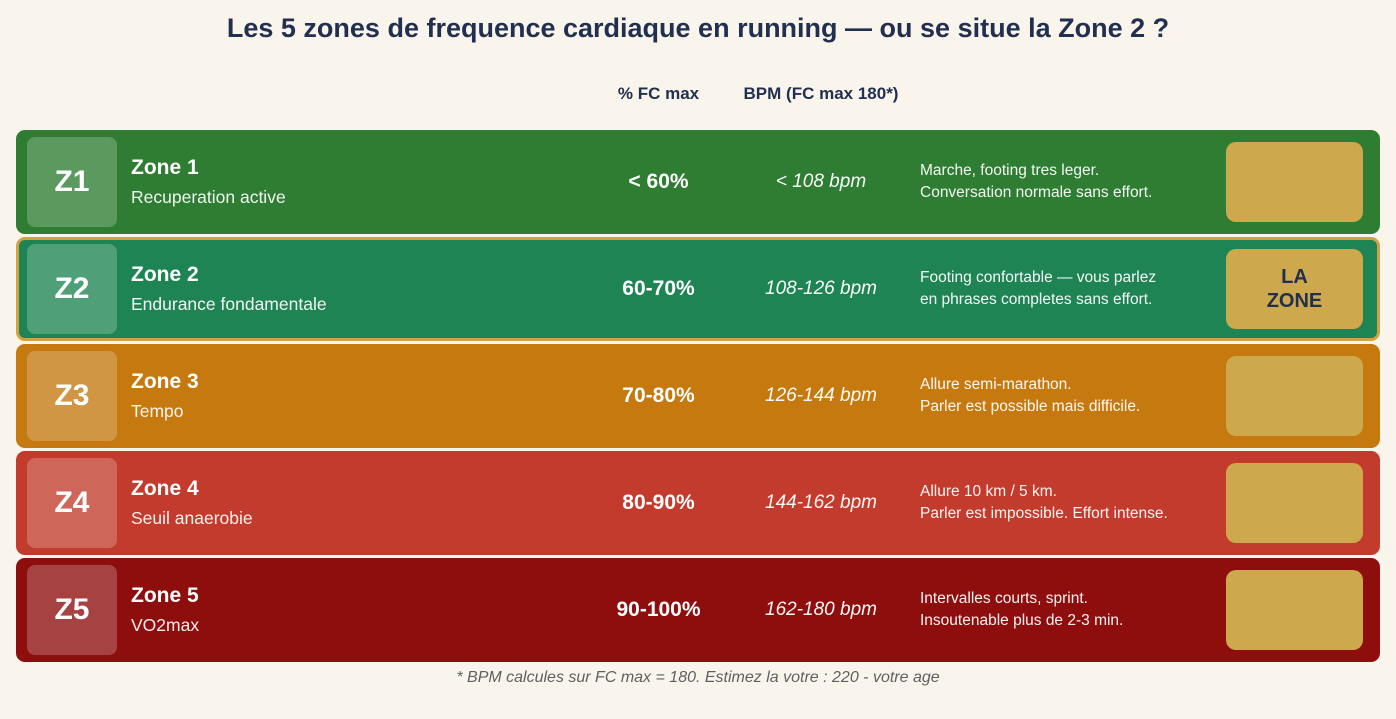 This screenshot has height=719, width=1396. What do you see at coordinates (1010, 170) in the screenshot?
I see `zone-description-line1: Marche, footing tres leger.` at bounding box center [1010, 170].